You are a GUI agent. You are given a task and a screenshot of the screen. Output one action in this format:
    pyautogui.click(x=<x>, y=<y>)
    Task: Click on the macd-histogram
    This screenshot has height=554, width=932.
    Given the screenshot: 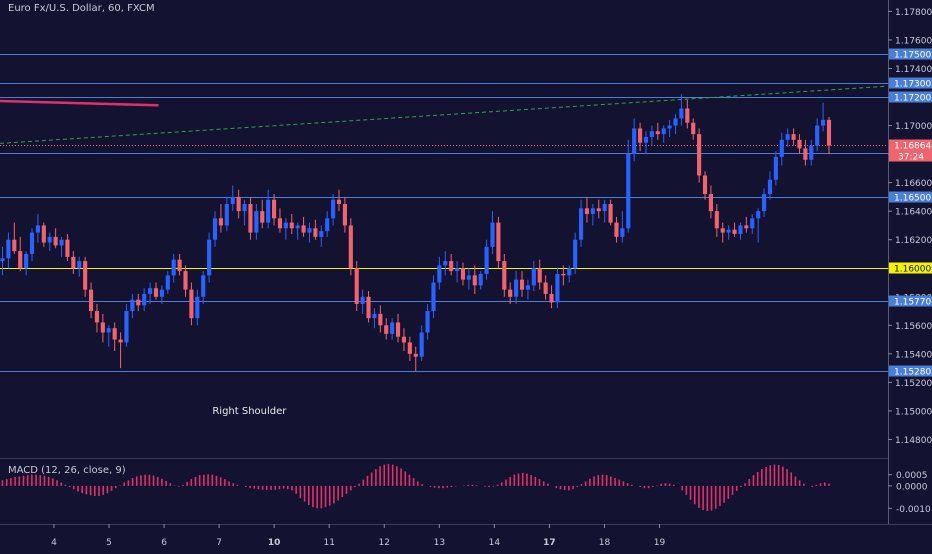 What is the action you would take?
    pyautogui.click(x=415, y=487)
    